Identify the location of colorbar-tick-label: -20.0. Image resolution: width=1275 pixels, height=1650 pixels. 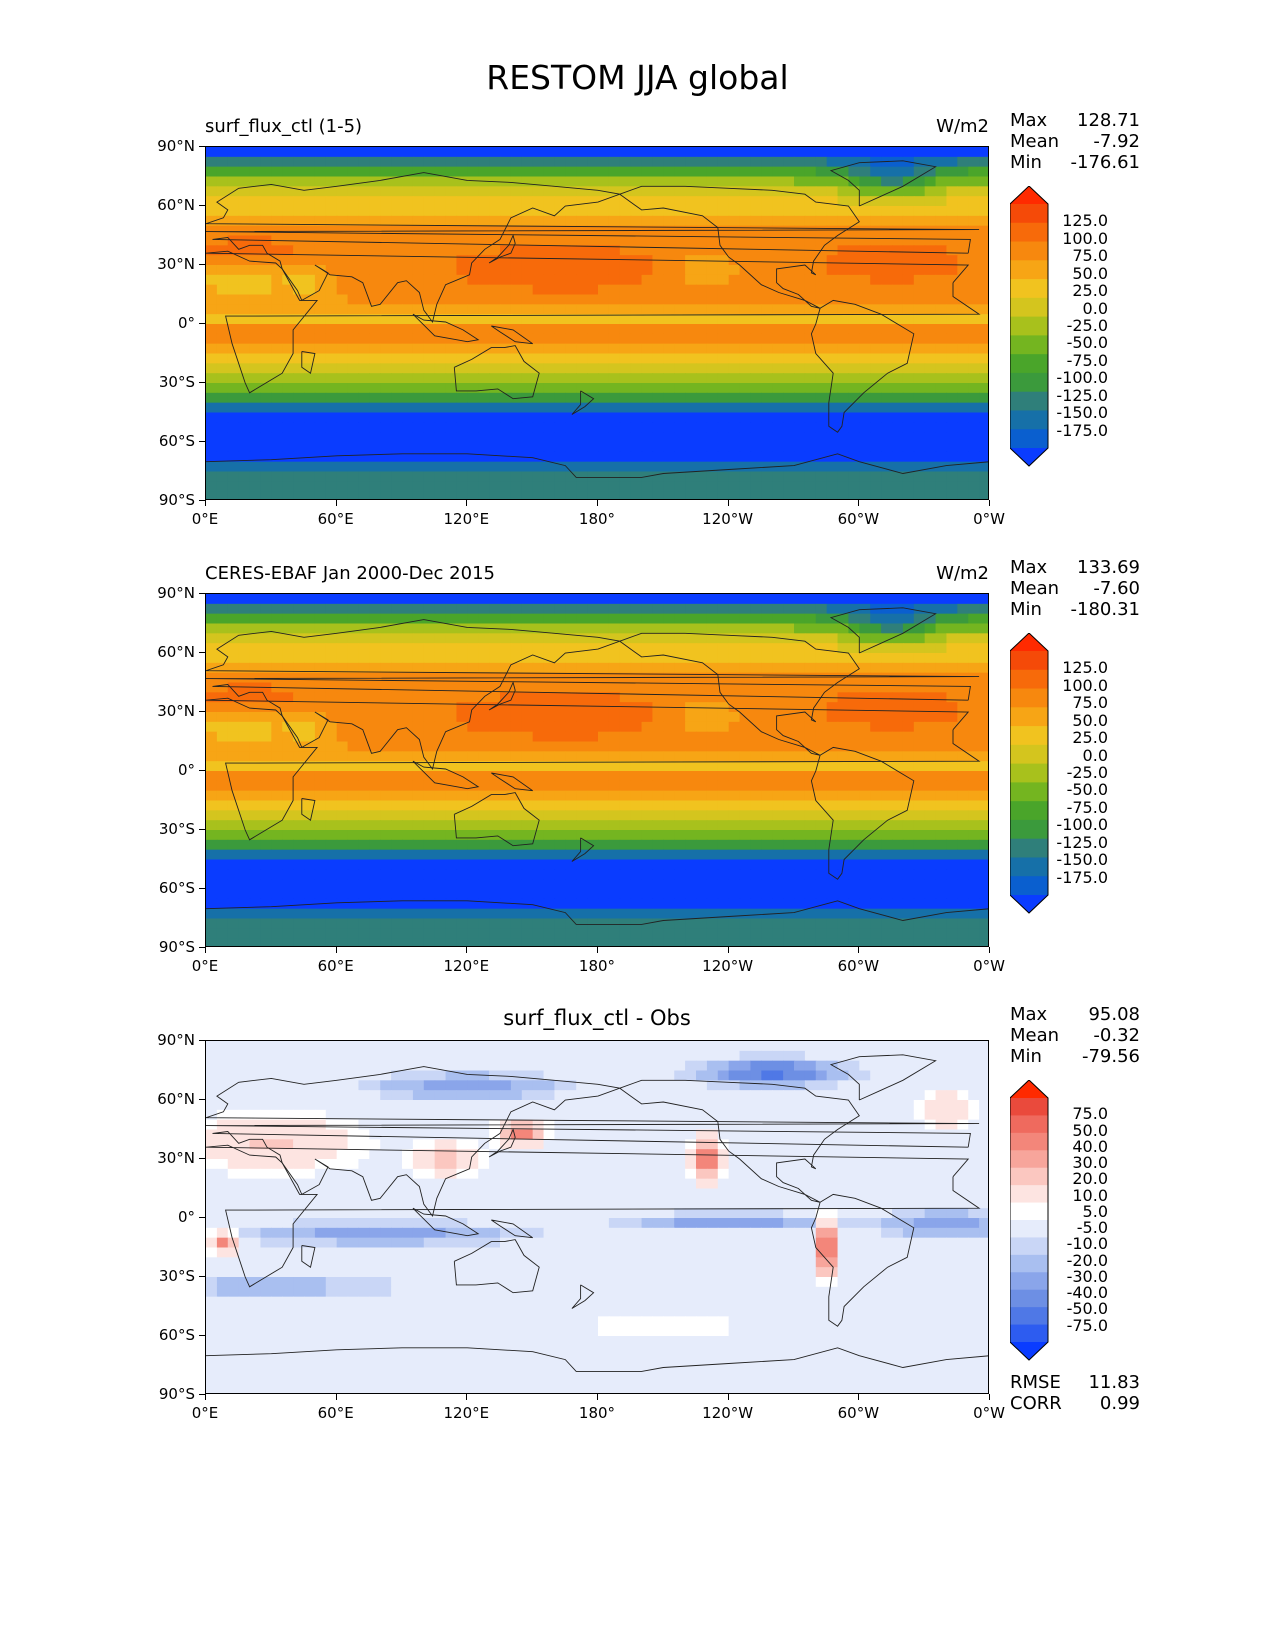
(1087, 1260).